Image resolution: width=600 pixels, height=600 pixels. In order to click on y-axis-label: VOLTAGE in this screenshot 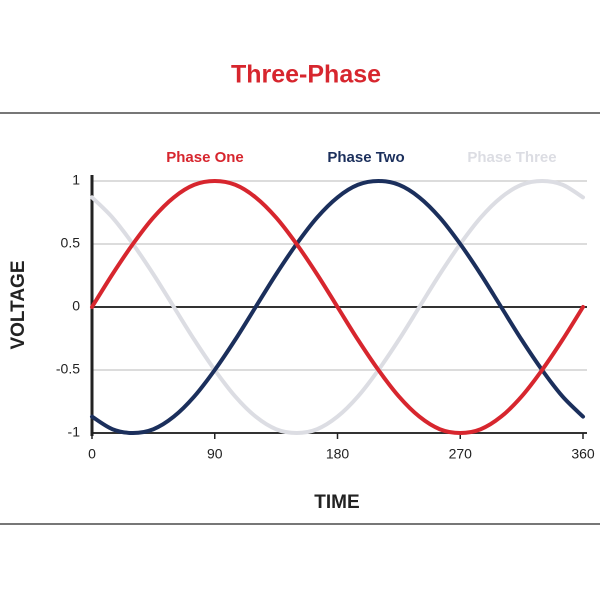, I will do `click(18, 304)`.